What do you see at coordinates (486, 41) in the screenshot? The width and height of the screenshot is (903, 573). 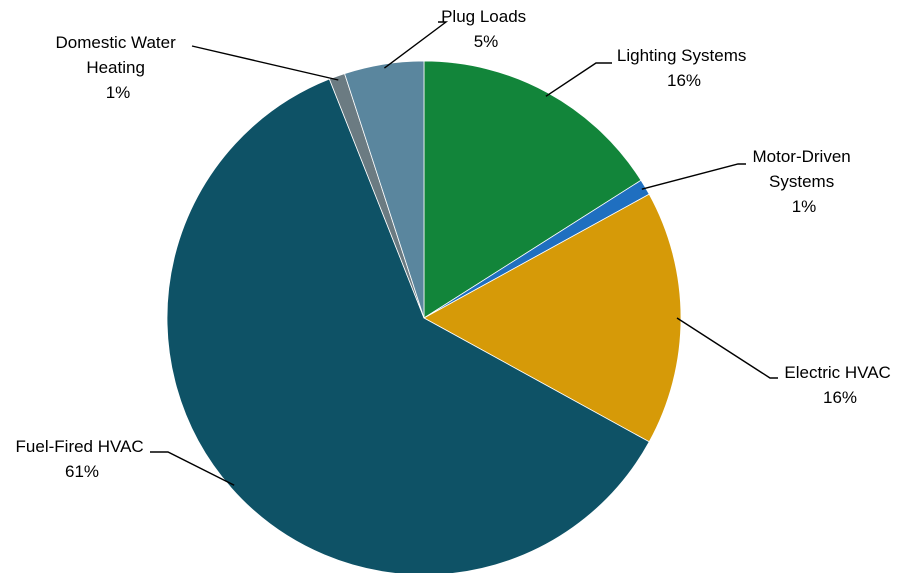 I see `label-plug-loads-value: 5%` at bounding box center [486, 41].